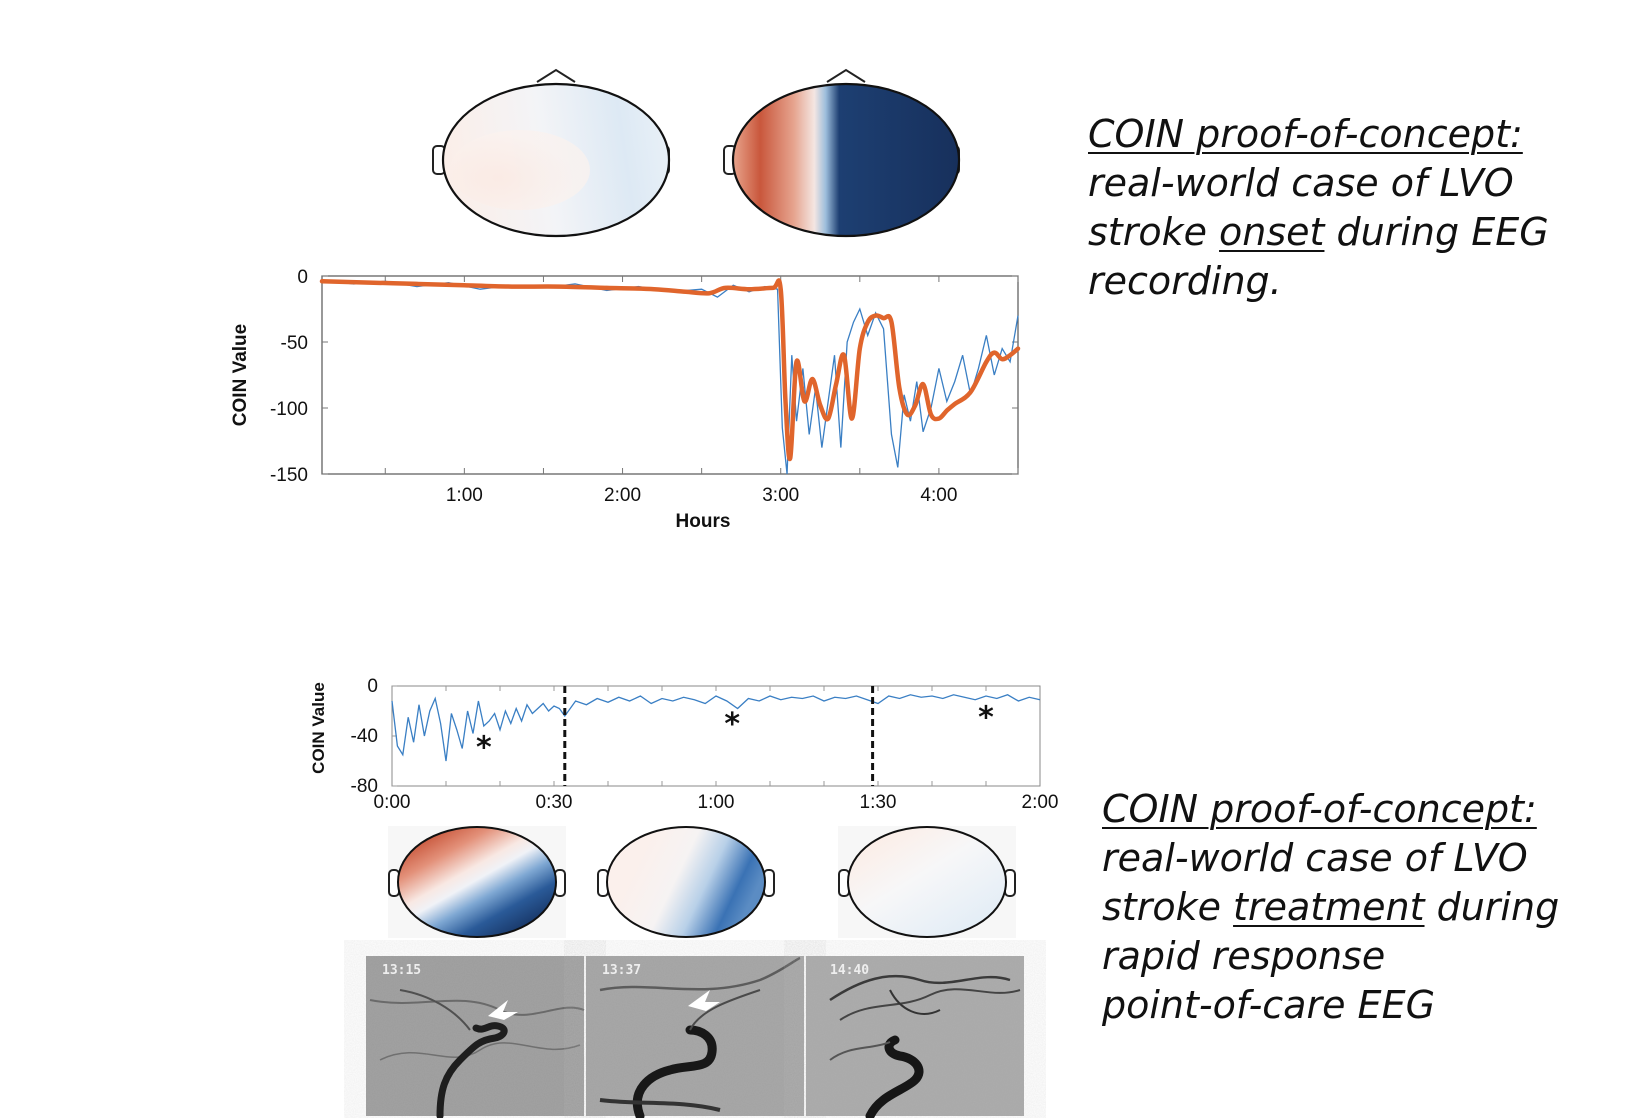 This screenshot has width=1634, height=1118. What do you see at coordinates (1040, 802) in the screenshot?
I see `treatment-x-tick-label: 2:00` at bounding box center [1040, 802].